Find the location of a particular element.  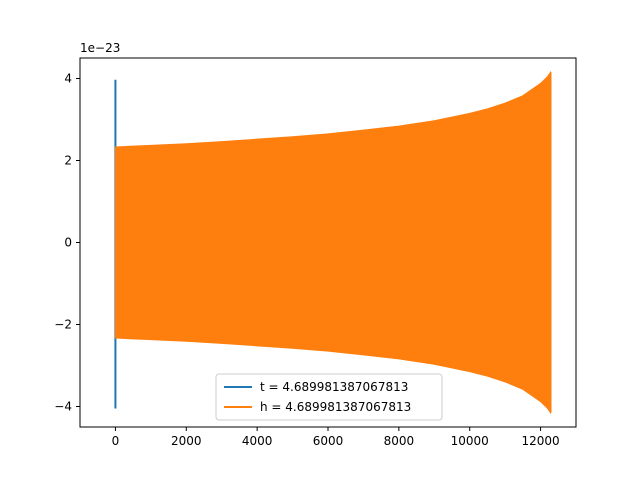

y-tick-label: −4 is located at coordinates (63, 407).